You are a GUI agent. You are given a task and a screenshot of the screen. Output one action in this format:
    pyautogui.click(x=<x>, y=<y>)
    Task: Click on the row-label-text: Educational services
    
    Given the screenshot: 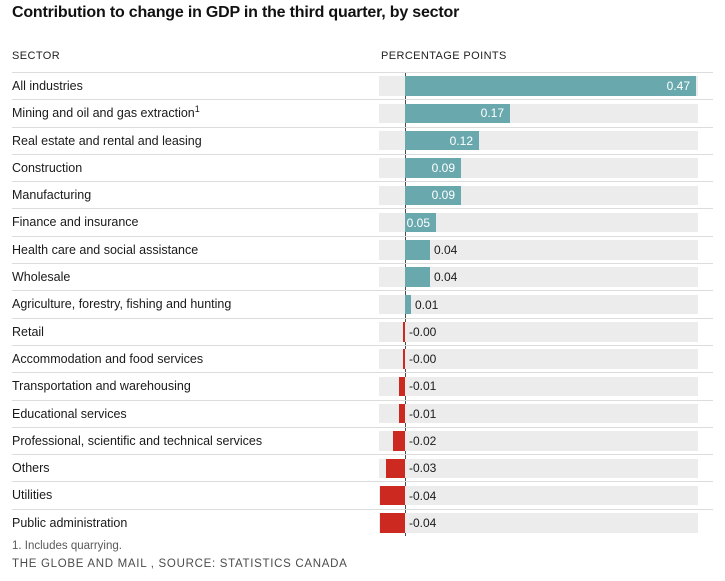 What is the action you would take?
    pyautogui.click(x=69, y=413)
    